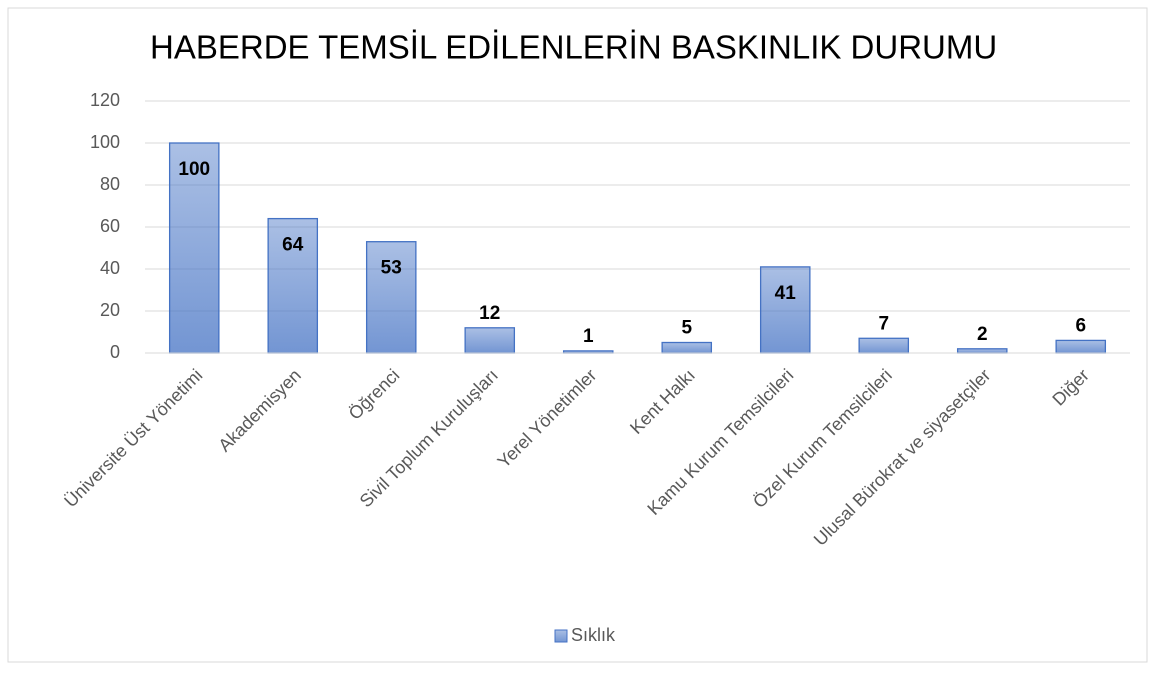 This screenshot has height=675, width=1155. I want to click on data-label: 100, so click(194, 169).